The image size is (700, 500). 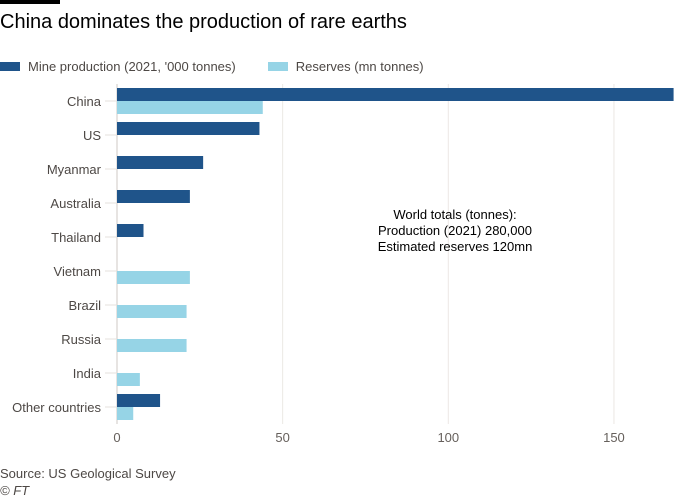 What do you see at coordinates (116, 437) in the screenshot?
I see `x-tick-label: 0` at bounding box center [116, 437].